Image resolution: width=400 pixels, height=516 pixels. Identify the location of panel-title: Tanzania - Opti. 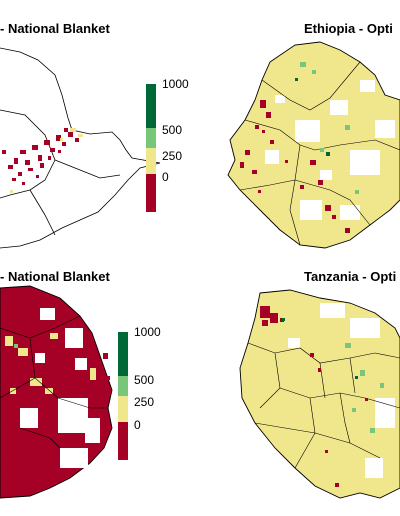
(350, 276).